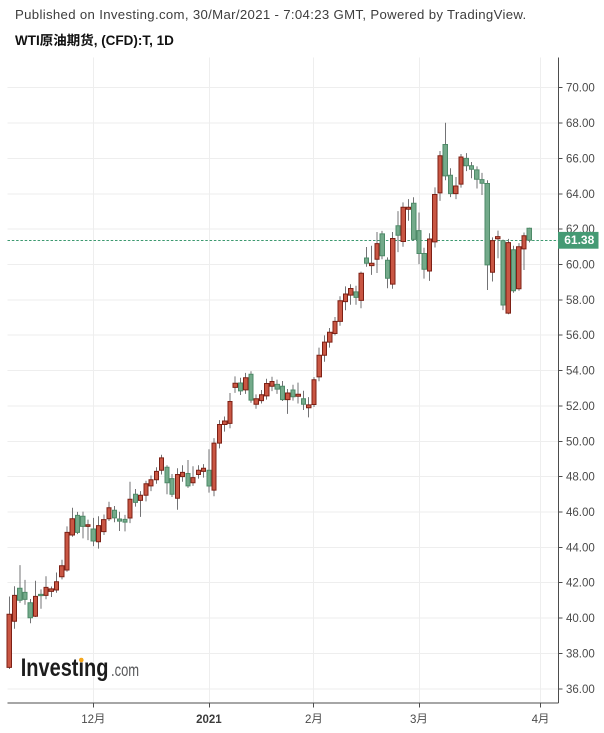 The image size is (604, 733). What do you see at coordinates (580, 266) in the screenshot?
I see `svg-text: 60.00` at bounding box center [580, 266].